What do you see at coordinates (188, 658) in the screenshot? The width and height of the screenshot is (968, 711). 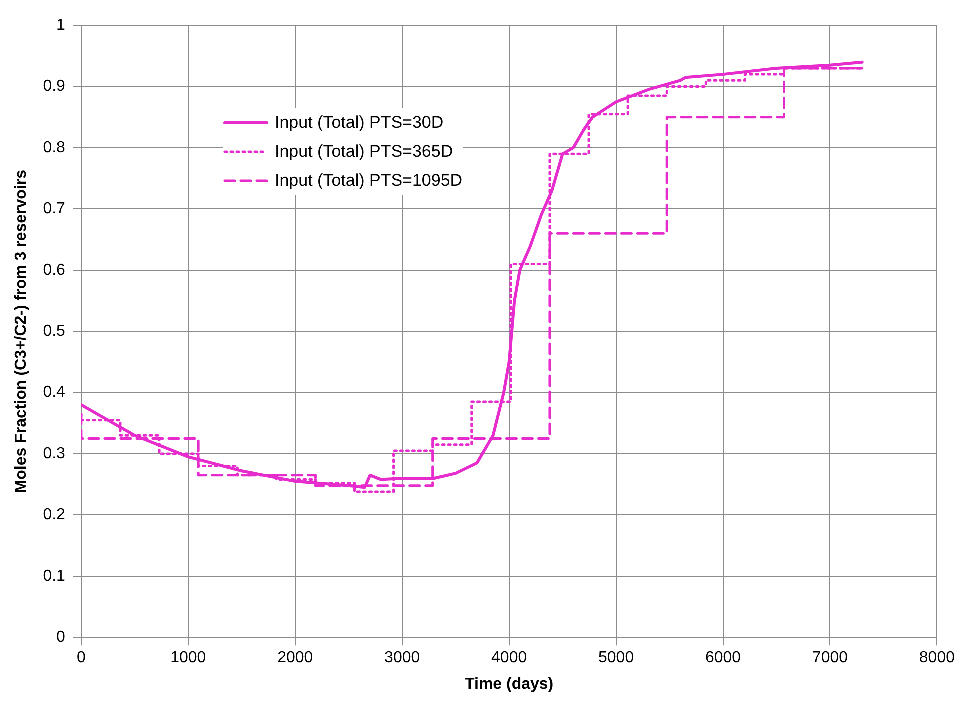 I see `x-tick-label: 1000` at bounding box center [188, 658].